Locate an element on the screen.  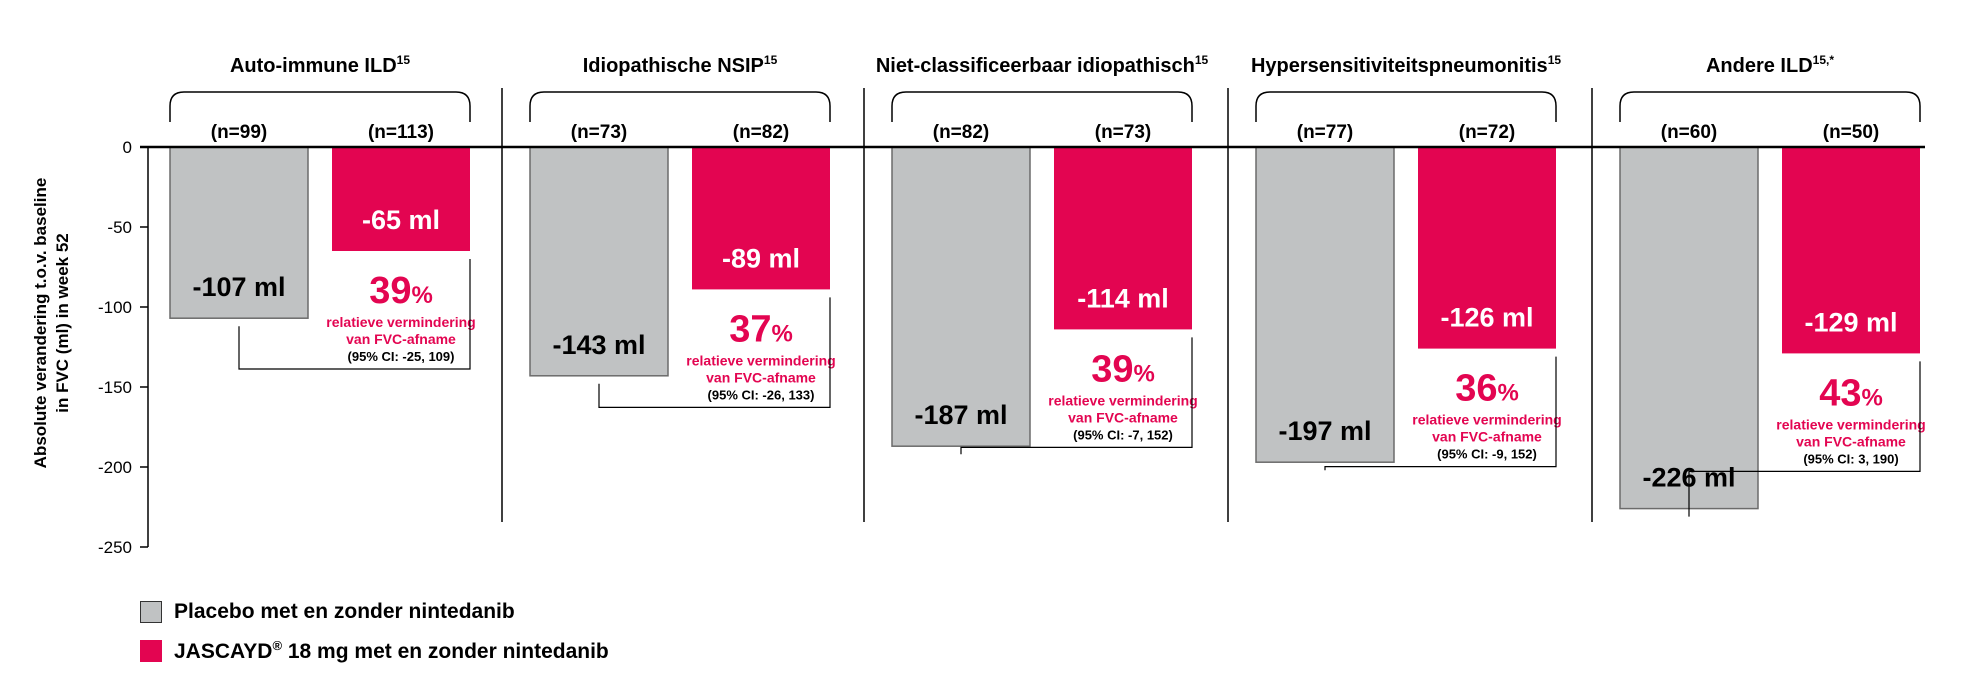
legend-label-jascayd-main: JASCAYD is located at coordinates (223, 651).